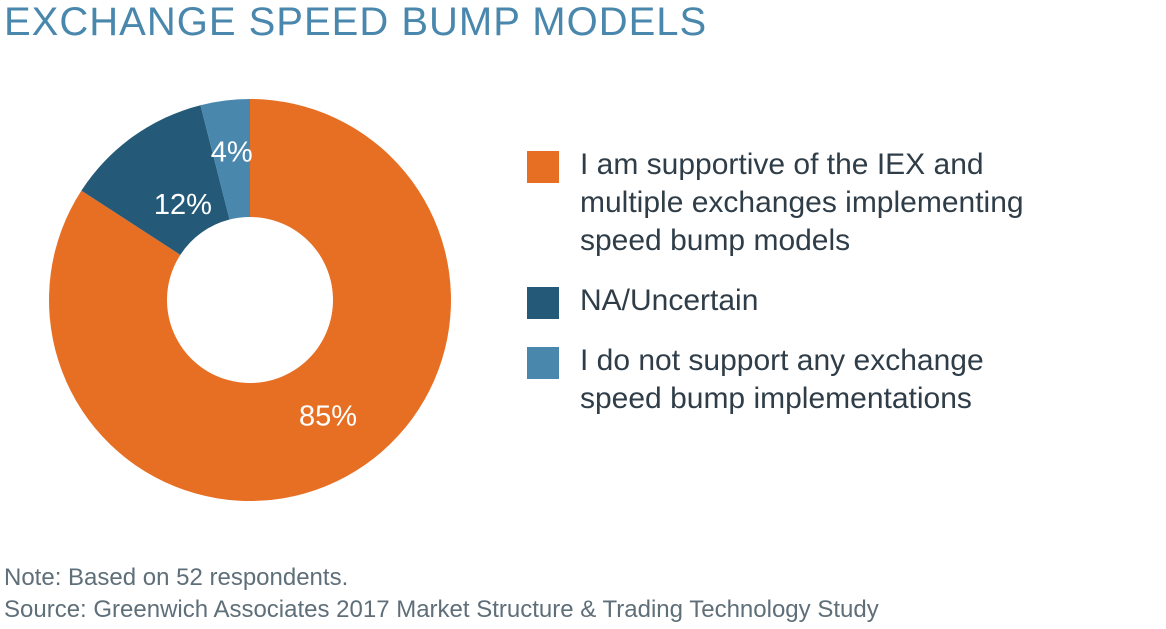 Image resolution: width=1166 pixels, height=629 pixels. What do you see at coordinates (782, 164) in the screenshot?
I see `legend-label-supportive-line1: I am supportive of the IEX and` at bounding box center [782, 164].